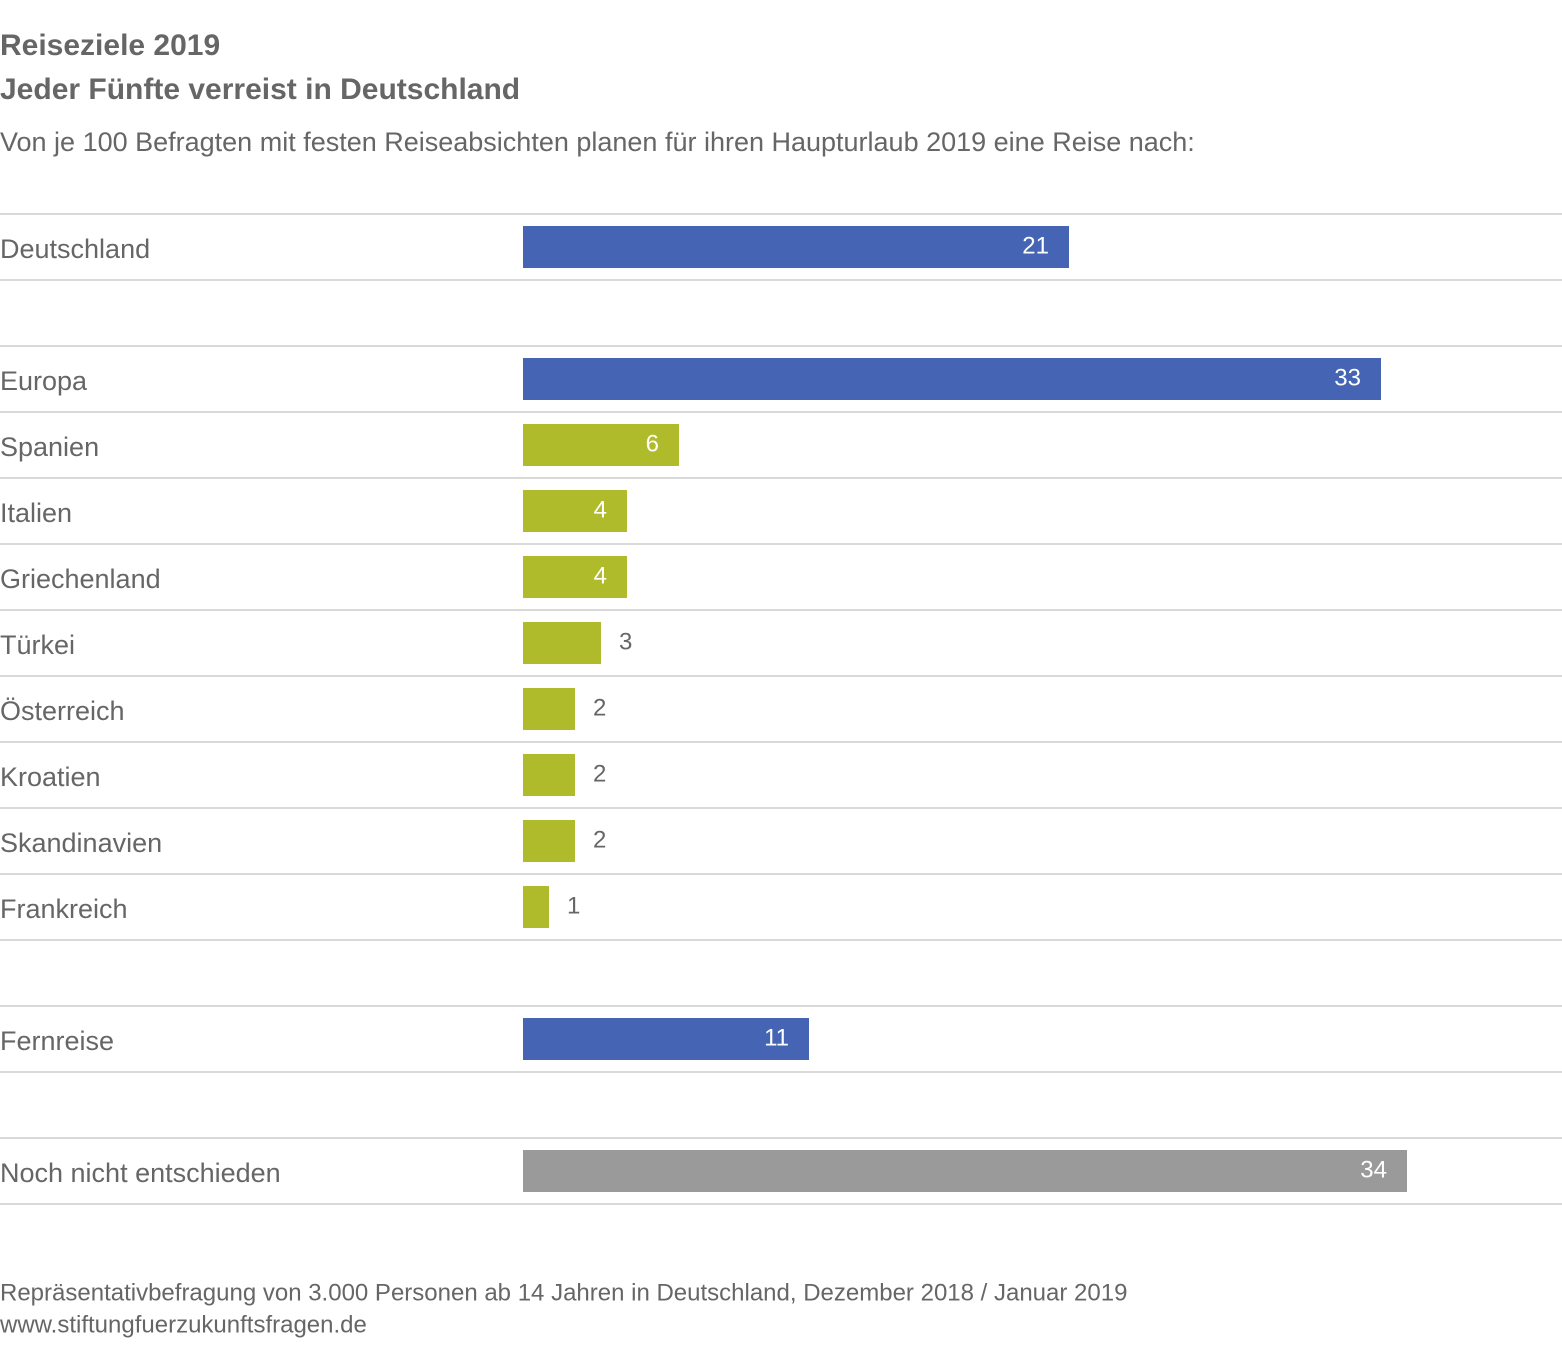 This screenshot has width=1562, height=1345. I want to click on category-label: Frankreich, so click(64, 909).